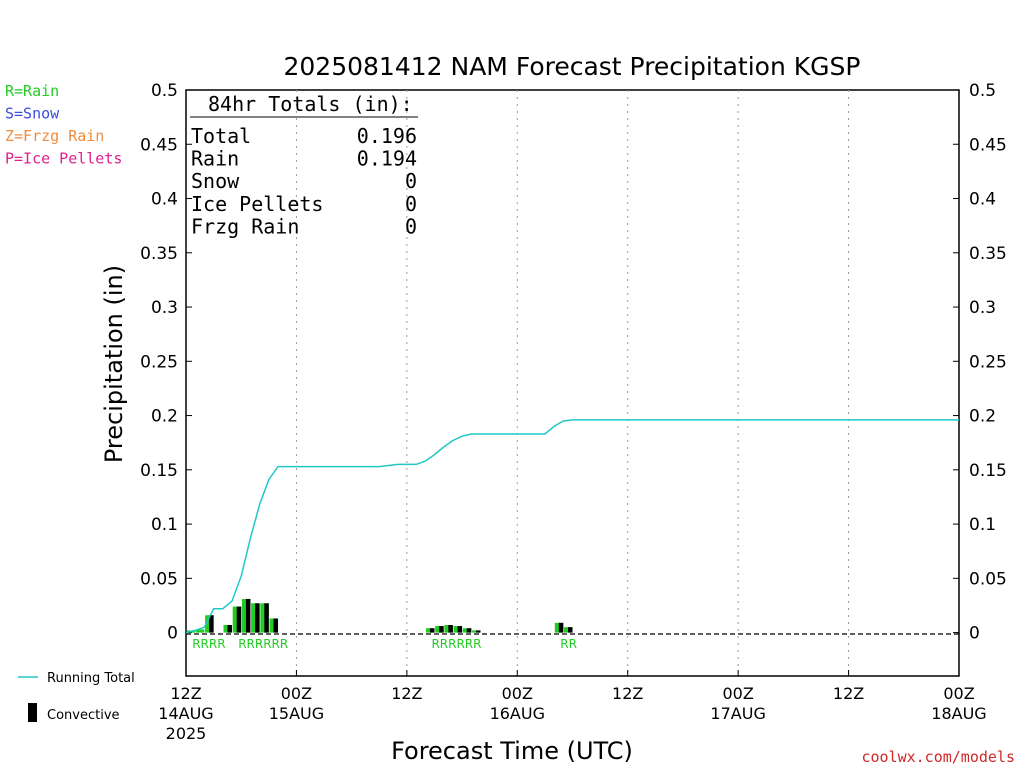  Describe the element at coordinates (91, 678) in the screenshot. I see `running-total-legend-label: Running Total` at that location.